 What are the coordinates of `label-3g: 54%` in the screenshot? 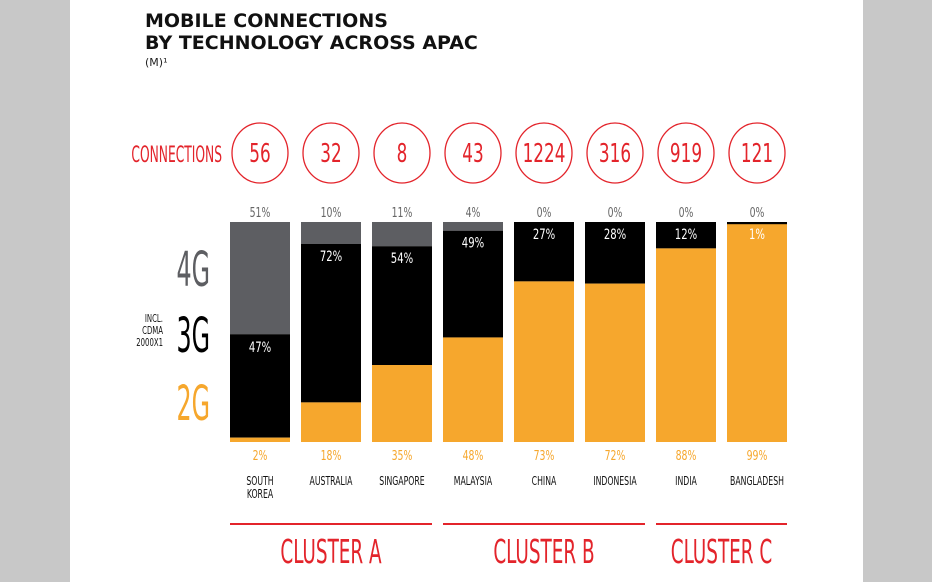 It's located at (402, 258).